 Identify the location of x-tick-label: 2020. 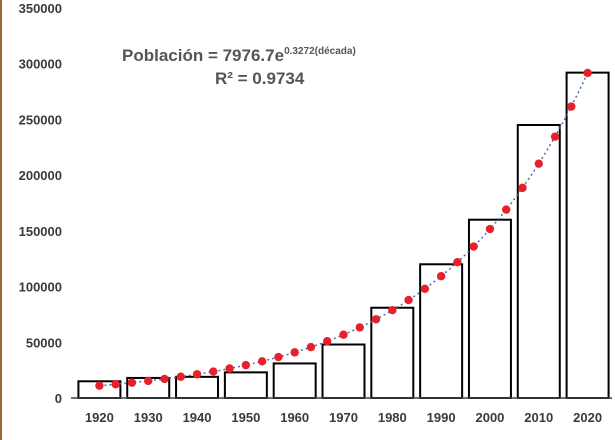
(587, 417).